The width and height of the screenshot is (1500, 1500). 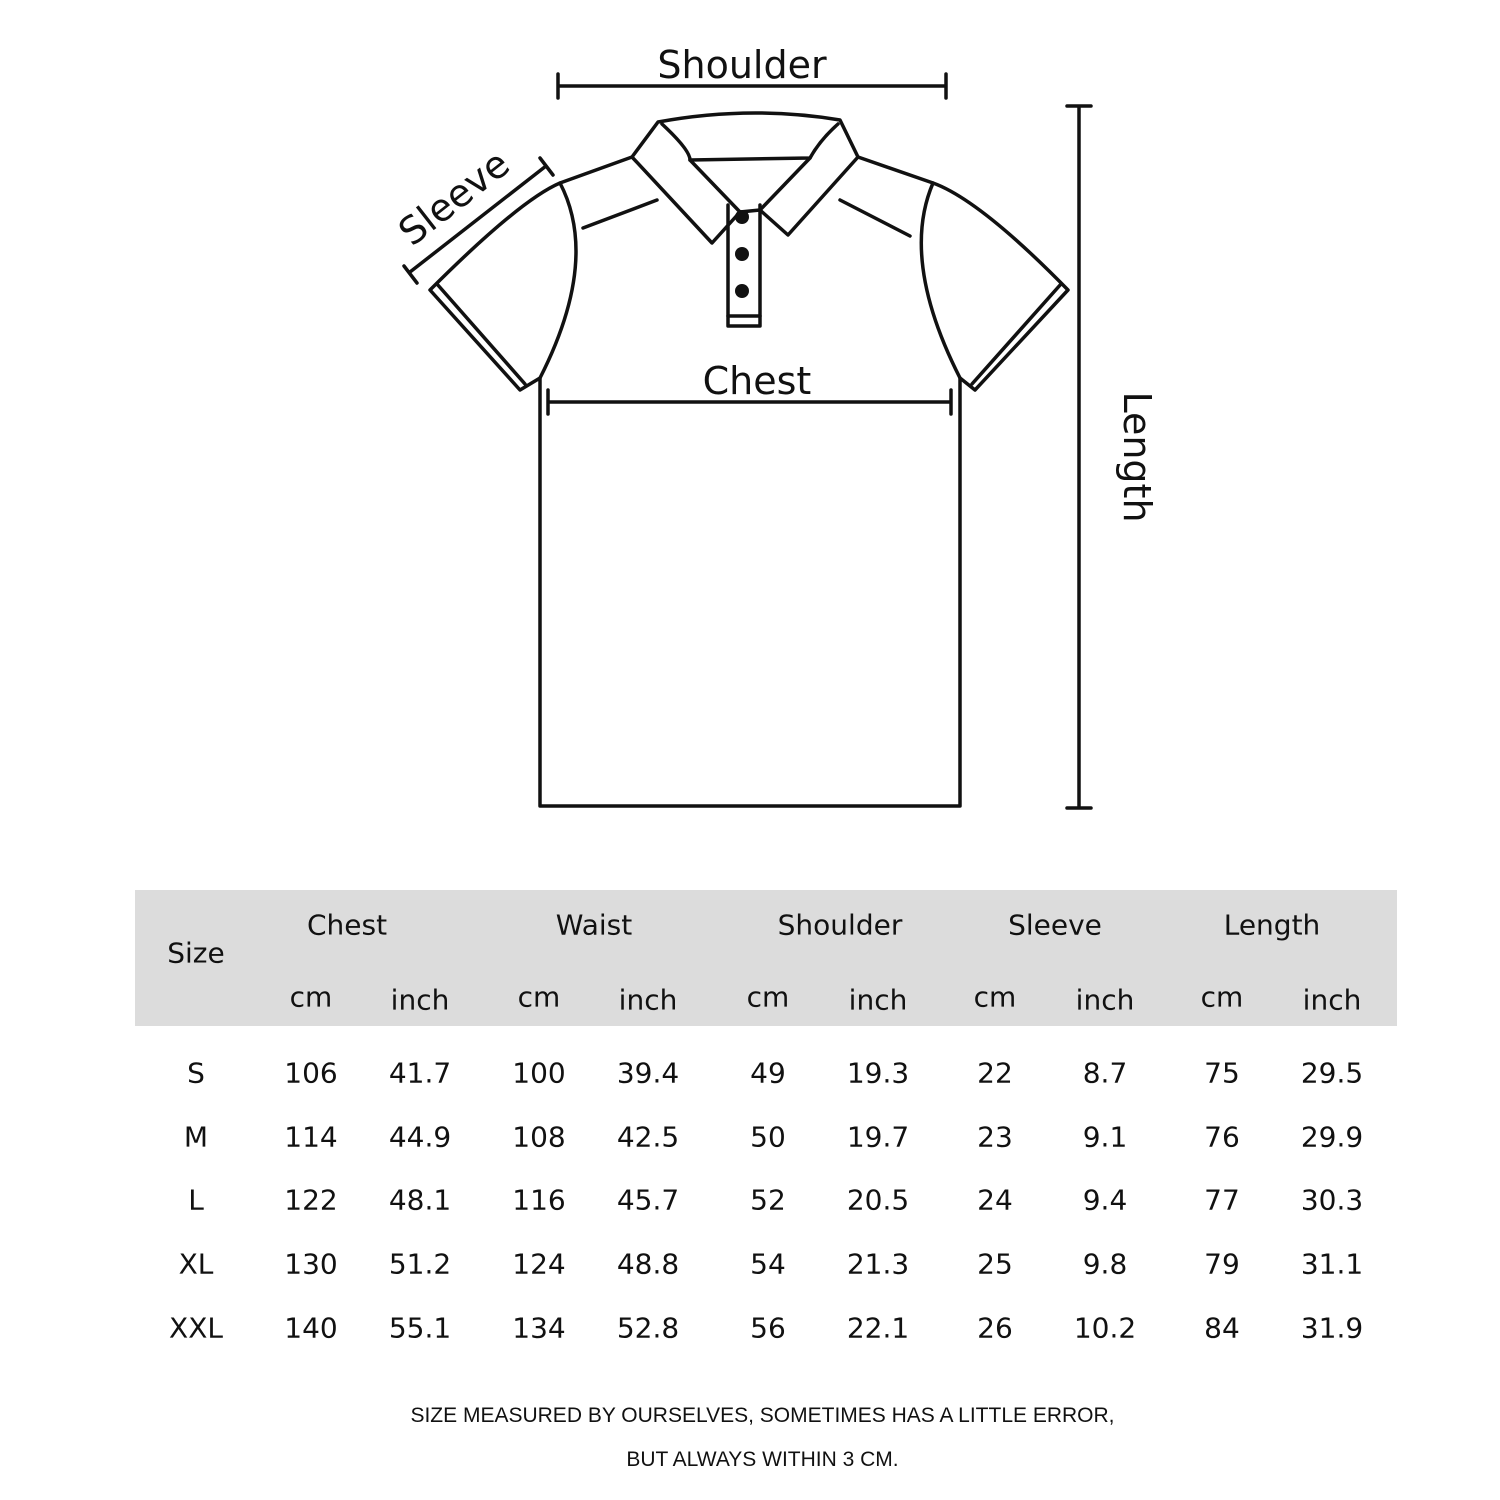 I want to click on table-cell: 84, so click(x=1222, y=1328).